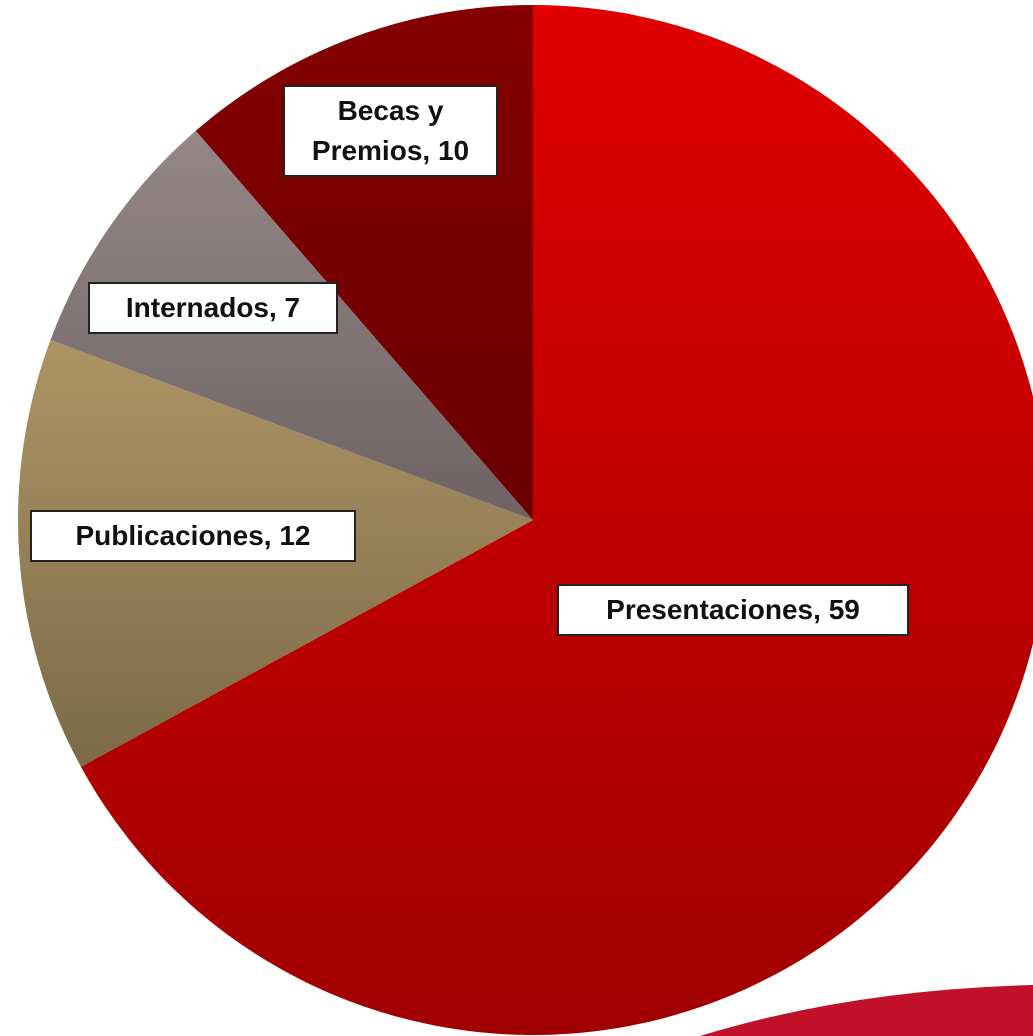 The height and width of the screenshot is (1036, 1033). What do you see at coordinates (213, 308) in the screenshot?
I see `data-label: Internados, 7` at bounding box center [213, 308].